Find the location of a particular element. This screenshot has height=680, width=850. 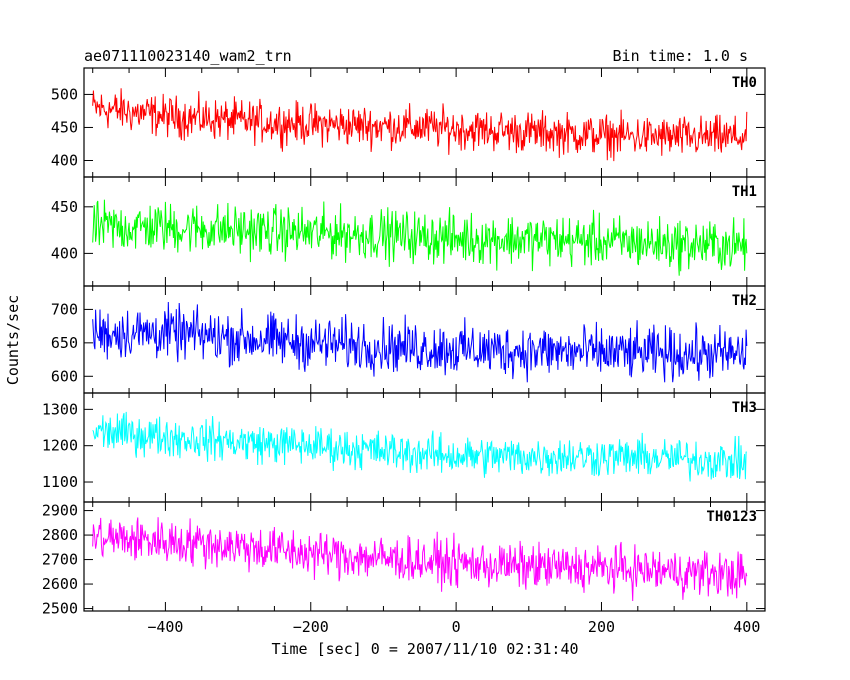

panel-label-th2: TH2 is located at coordinates (744, 301).